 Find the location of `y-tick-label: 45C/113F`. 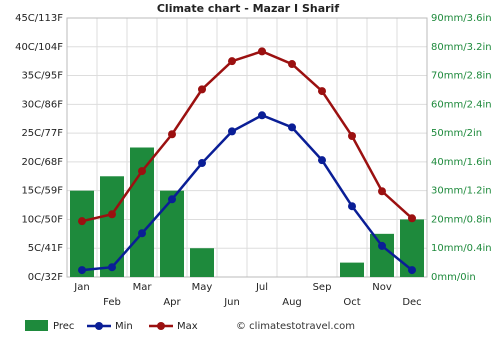

y-tick-label: 45C/113F is located at coordinates (39, 18).